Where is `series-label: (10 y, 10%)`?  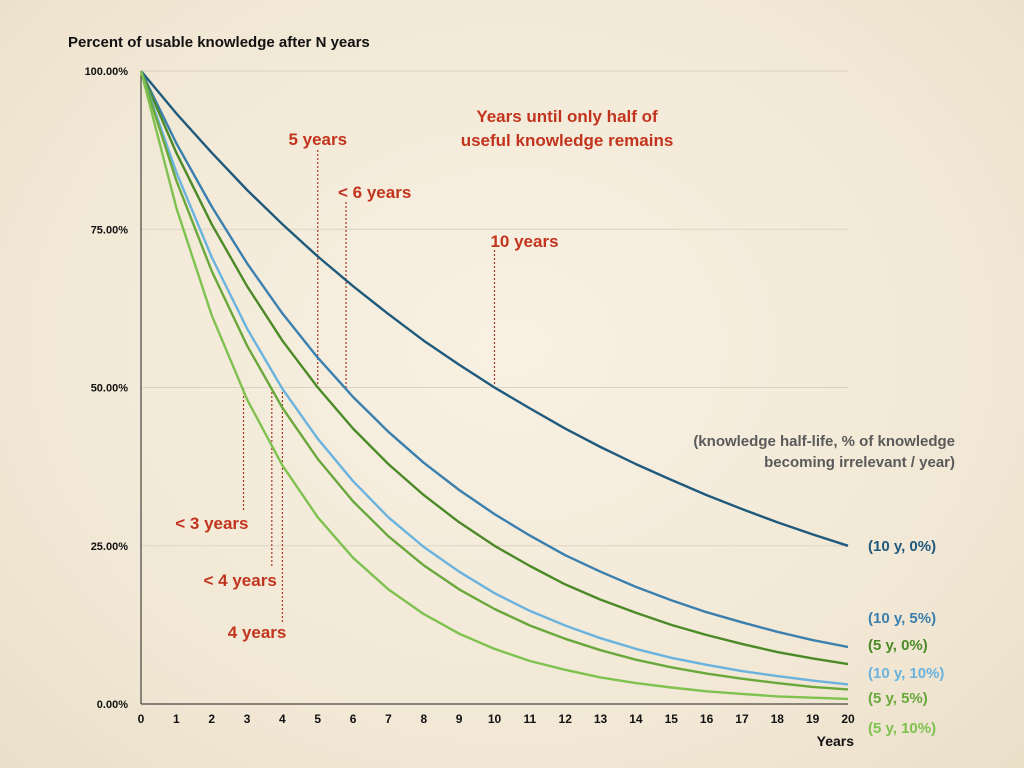 series-label: (10 y, 10%) is located at coordinates (906, 673).